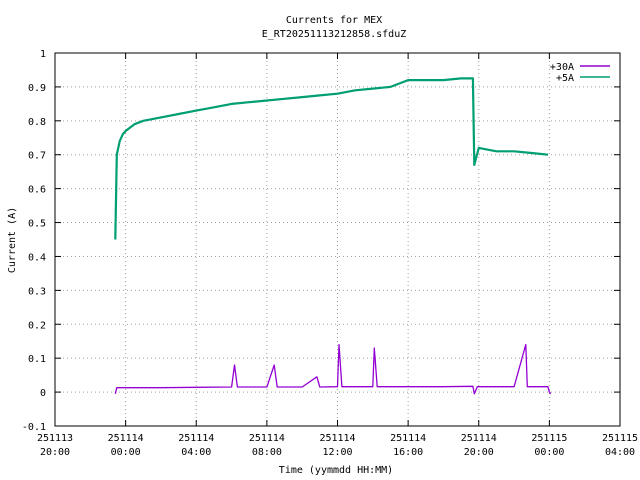 Image resolution: width=640 pixels, height=480 pixels. I want to click on y-tick-label: 0.5, so click(37, 224).